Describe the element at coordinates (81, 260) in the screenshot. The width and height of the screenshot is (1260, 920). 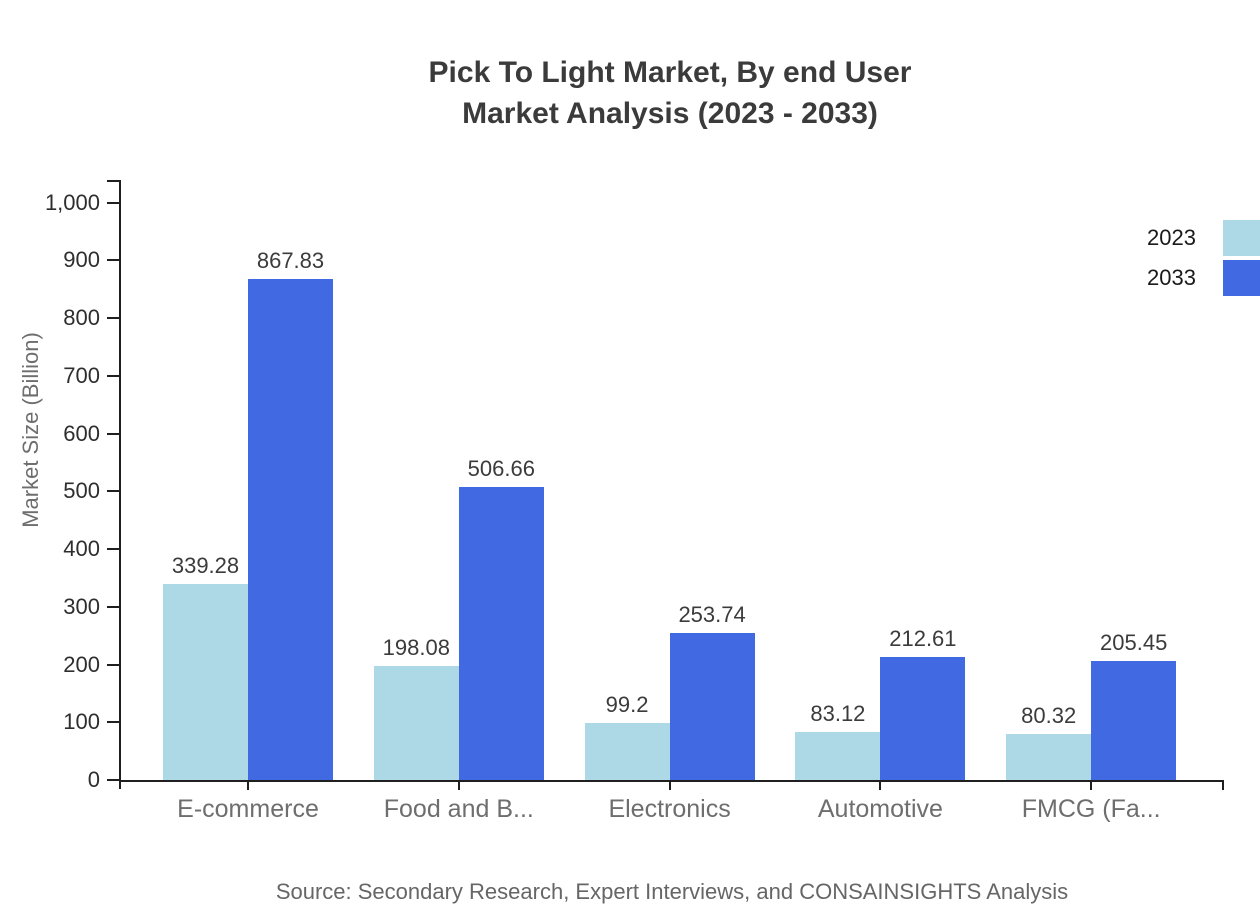
I see `y-tick-label-900: 900` at that location.